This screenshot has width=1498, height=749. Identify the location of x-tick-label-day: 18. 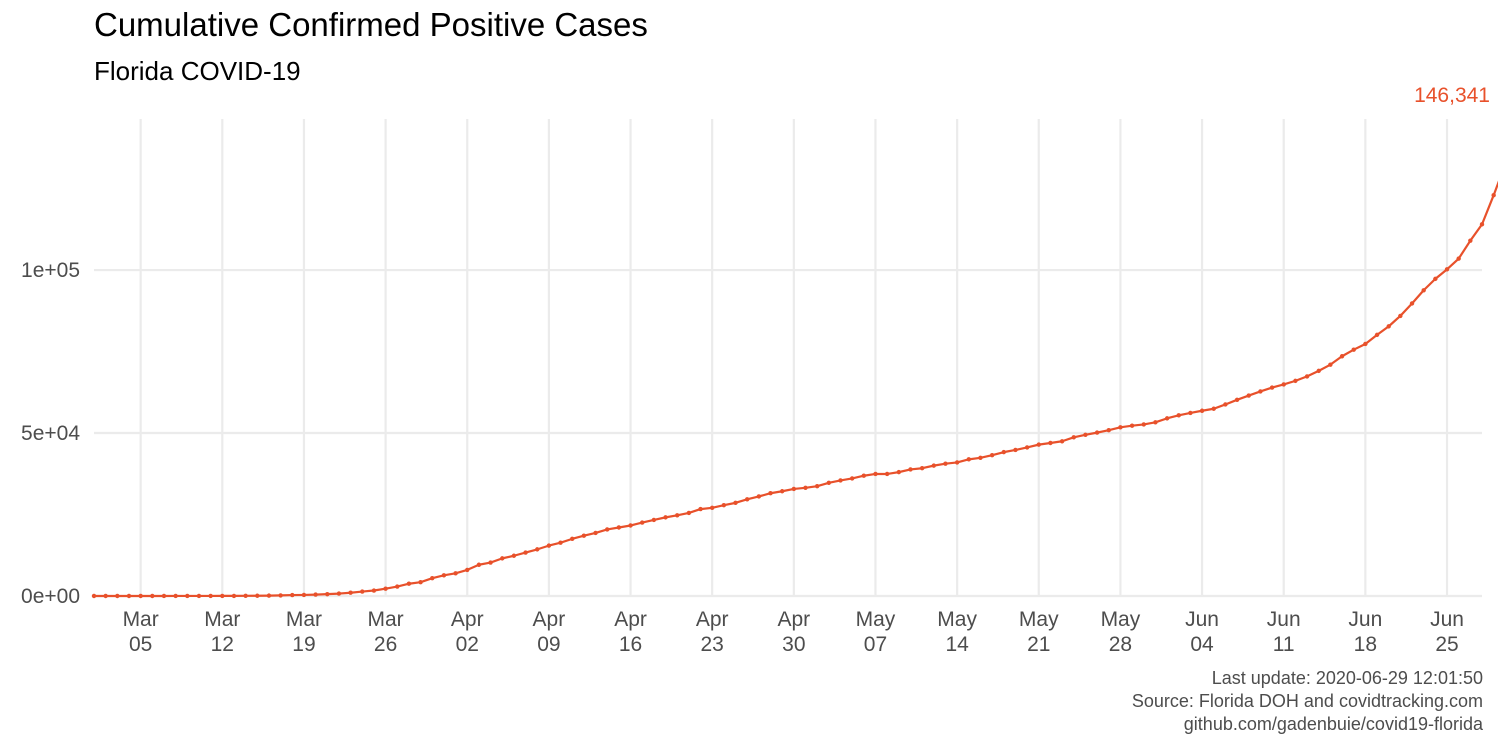
(1365, 644).